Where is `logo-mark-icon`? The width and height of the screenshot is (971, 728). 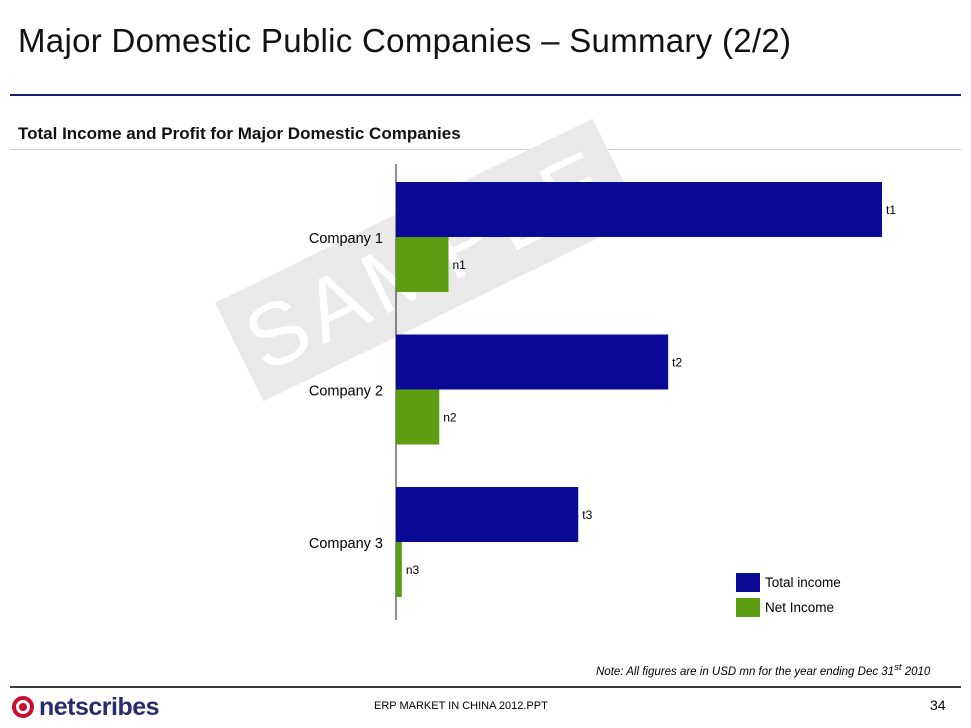
logo-mark-icon is located at coordinates (23, 707).